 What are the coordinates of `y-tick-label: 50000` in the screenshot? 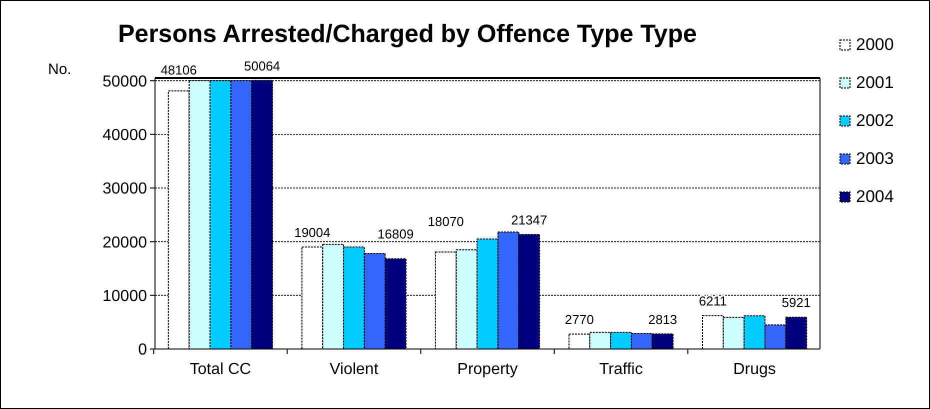 It's located at (125, 81).